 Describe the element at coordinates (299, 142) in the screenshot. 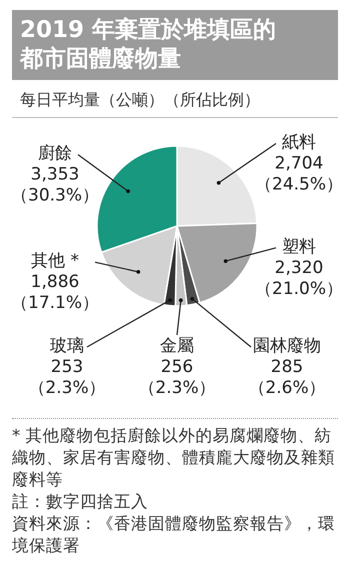

I see `slice-label: 紙料` at that location.